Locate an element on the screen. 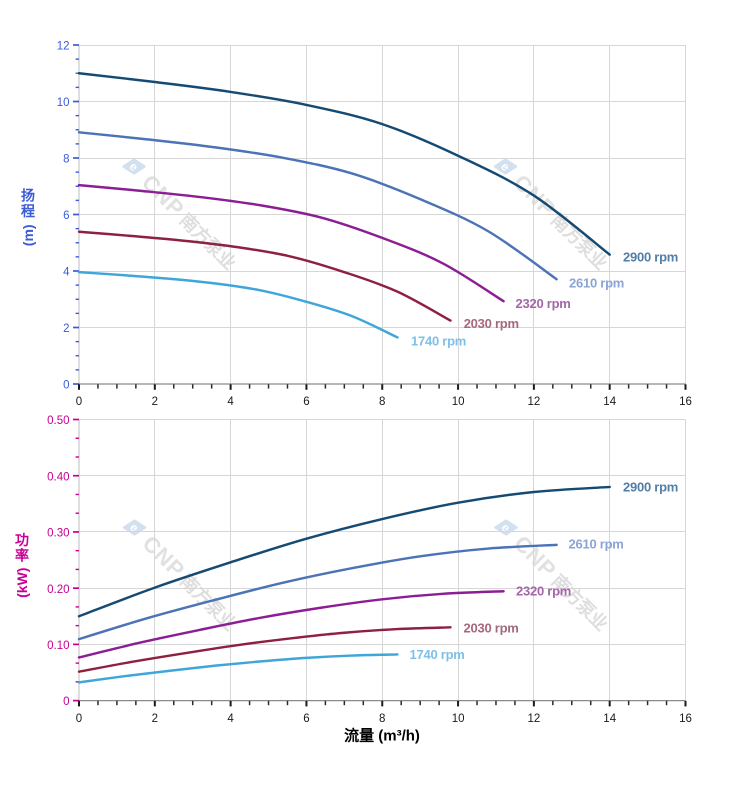  svg-text: 0.10 is located at coordinates (58, 646).